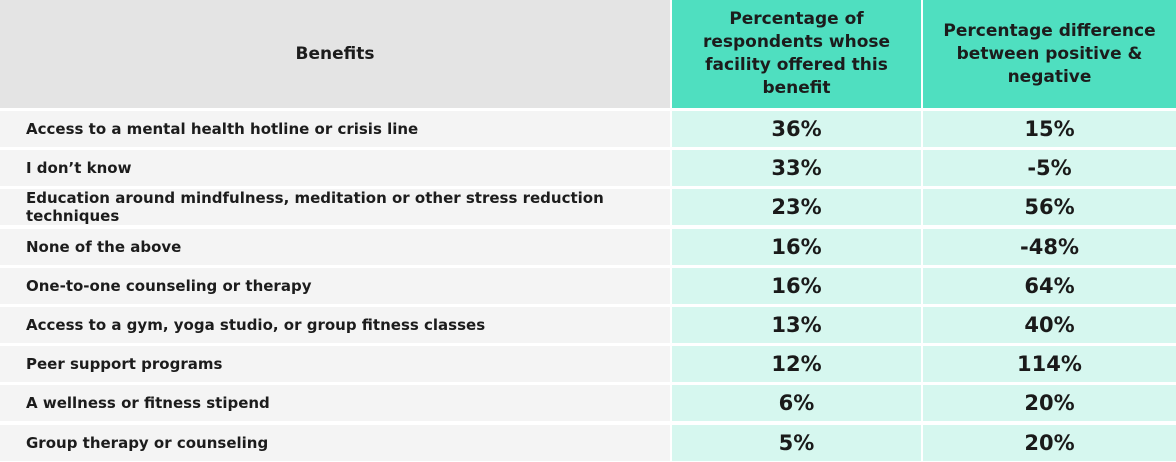 This screenshot has height=462, width=1176. I want to click on table-row: Group therapy or counseling 5% 20%, so click(588, 443).